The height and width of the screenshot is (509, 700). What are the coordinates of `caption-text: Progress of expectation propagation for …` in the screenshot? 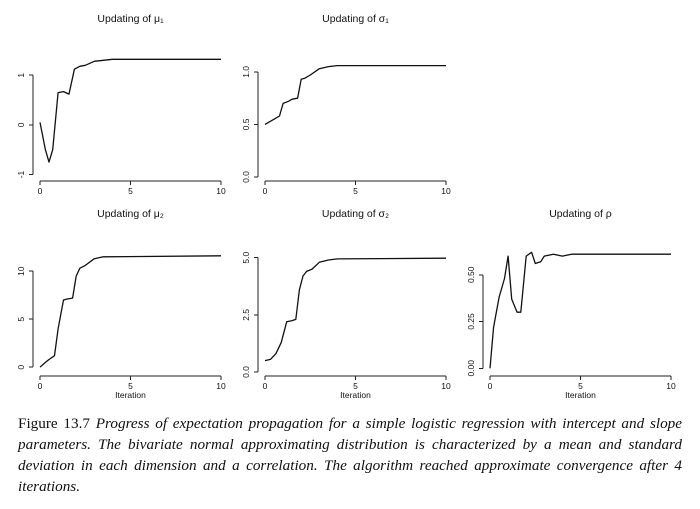 It's located at (350, 455).